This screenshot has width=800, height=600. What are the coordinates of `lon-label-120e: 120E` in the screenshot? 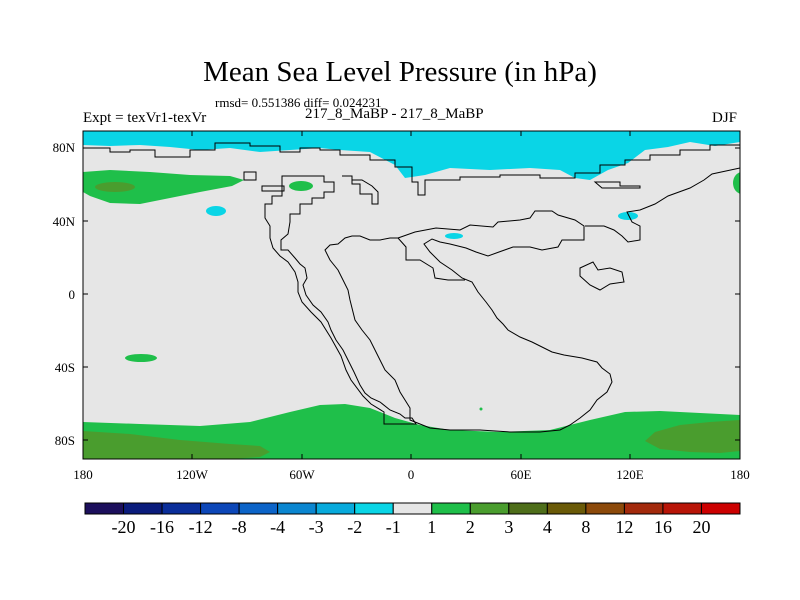 It's located at (630, 474).